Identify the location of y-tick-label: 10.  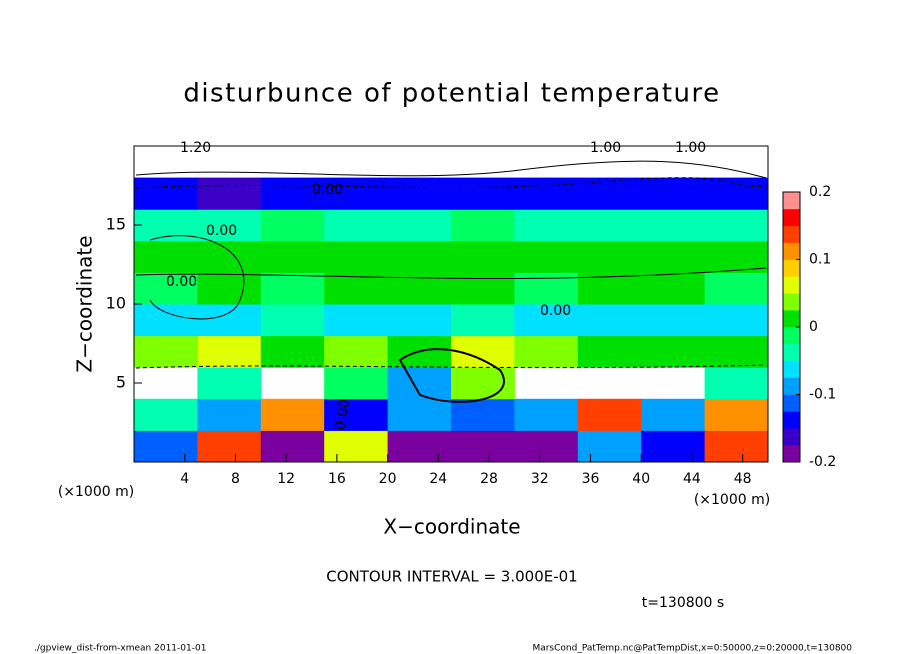
(116, 303).